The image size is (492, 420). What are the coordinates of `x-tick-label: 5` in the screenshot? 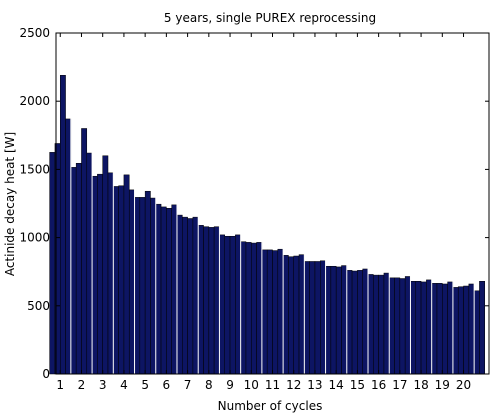 It's located at (145, 385).